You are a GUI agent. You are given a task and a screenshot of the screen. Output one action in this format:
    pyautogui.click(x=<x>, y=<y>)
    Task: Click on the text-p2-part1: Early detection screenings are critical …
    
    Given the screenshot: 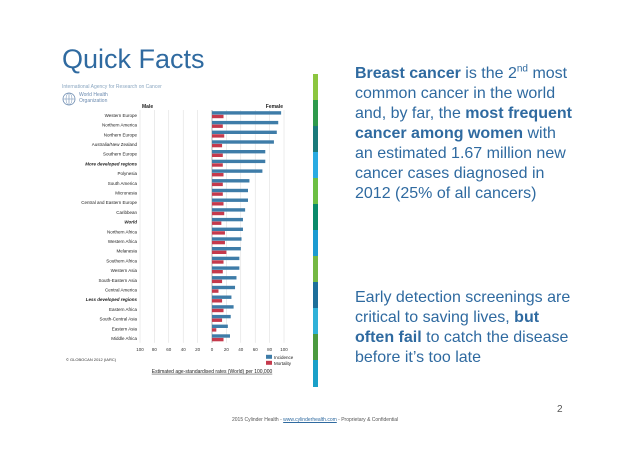 What is the action you would take?
    pyautogui.click(x=463, y=307)
    